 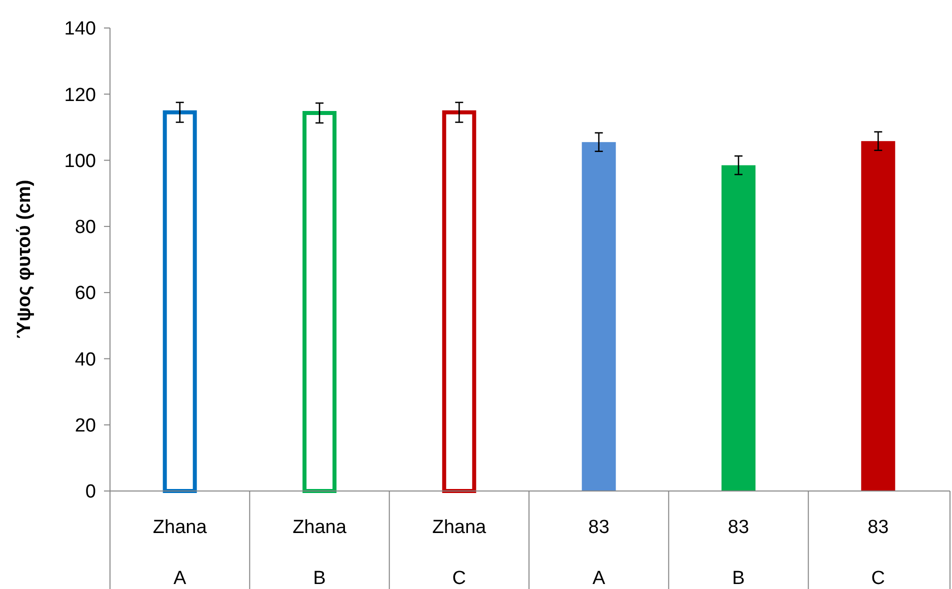 I want to click on category-label: Zhana B, so click(x=319, y=553).